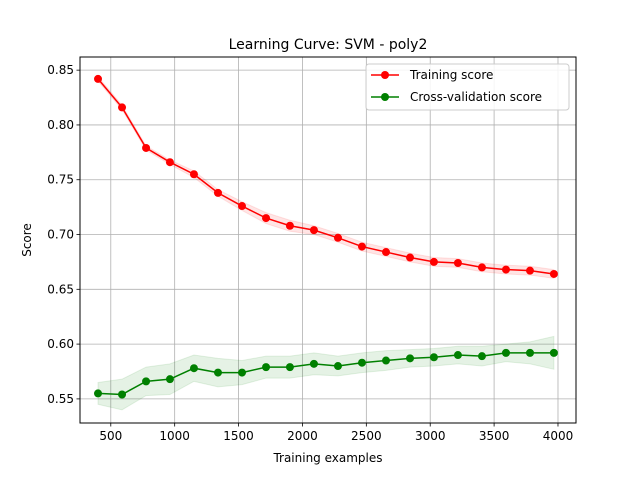 This screenshot has height=478, width=640. I want to click on x-tick-label: 3500, so click(494, 436).